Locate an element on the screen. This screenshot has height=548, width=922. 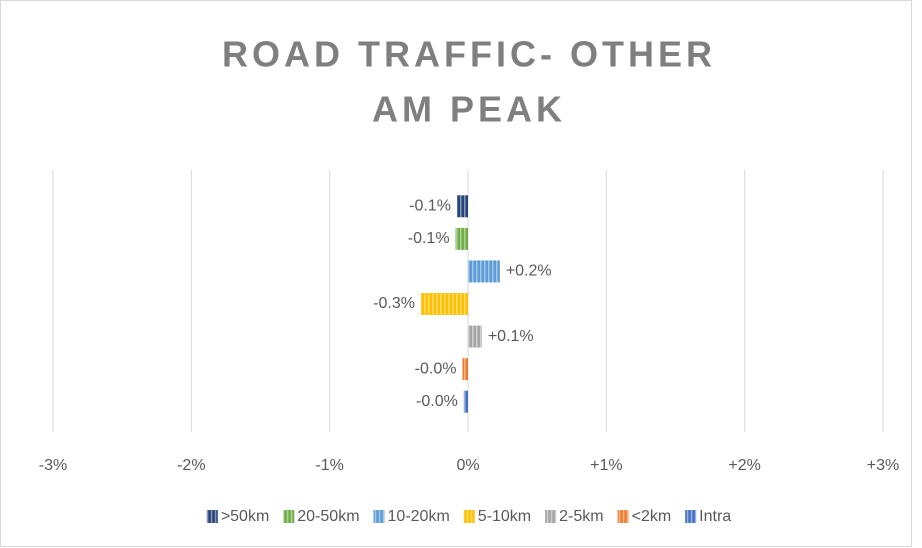
legend: >50km 20-50km 10-20km 5-10km 2-5km <2km Intra is located at coordinates (468, 516).